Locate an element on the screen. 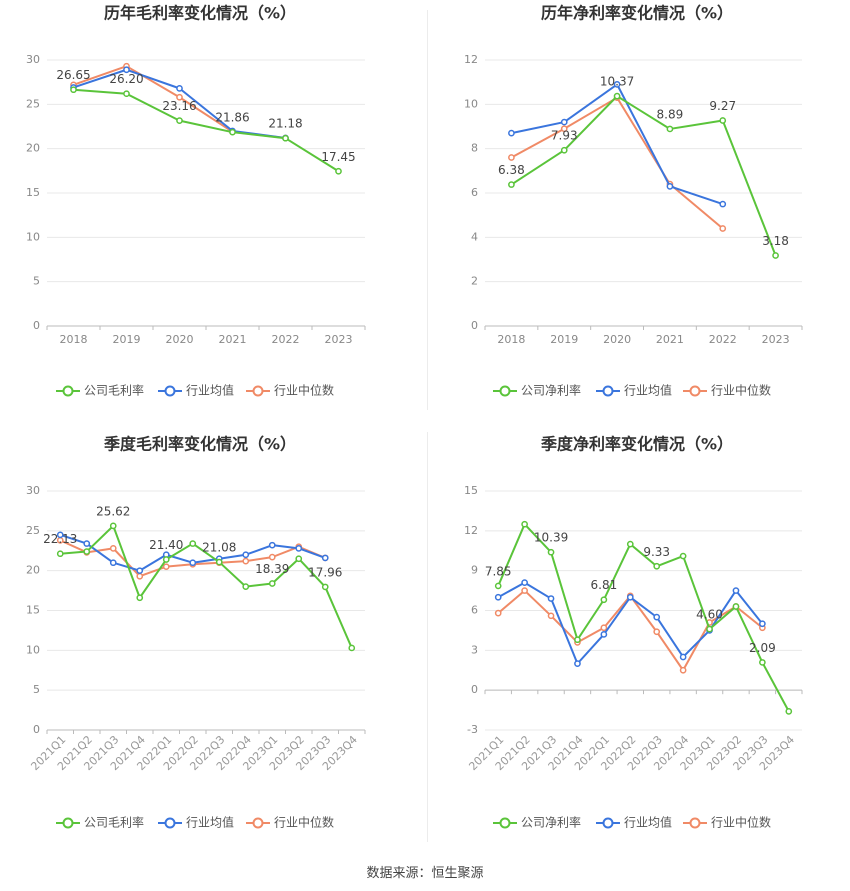  y-tick-label: 30 is located at coordinates (33, 59).